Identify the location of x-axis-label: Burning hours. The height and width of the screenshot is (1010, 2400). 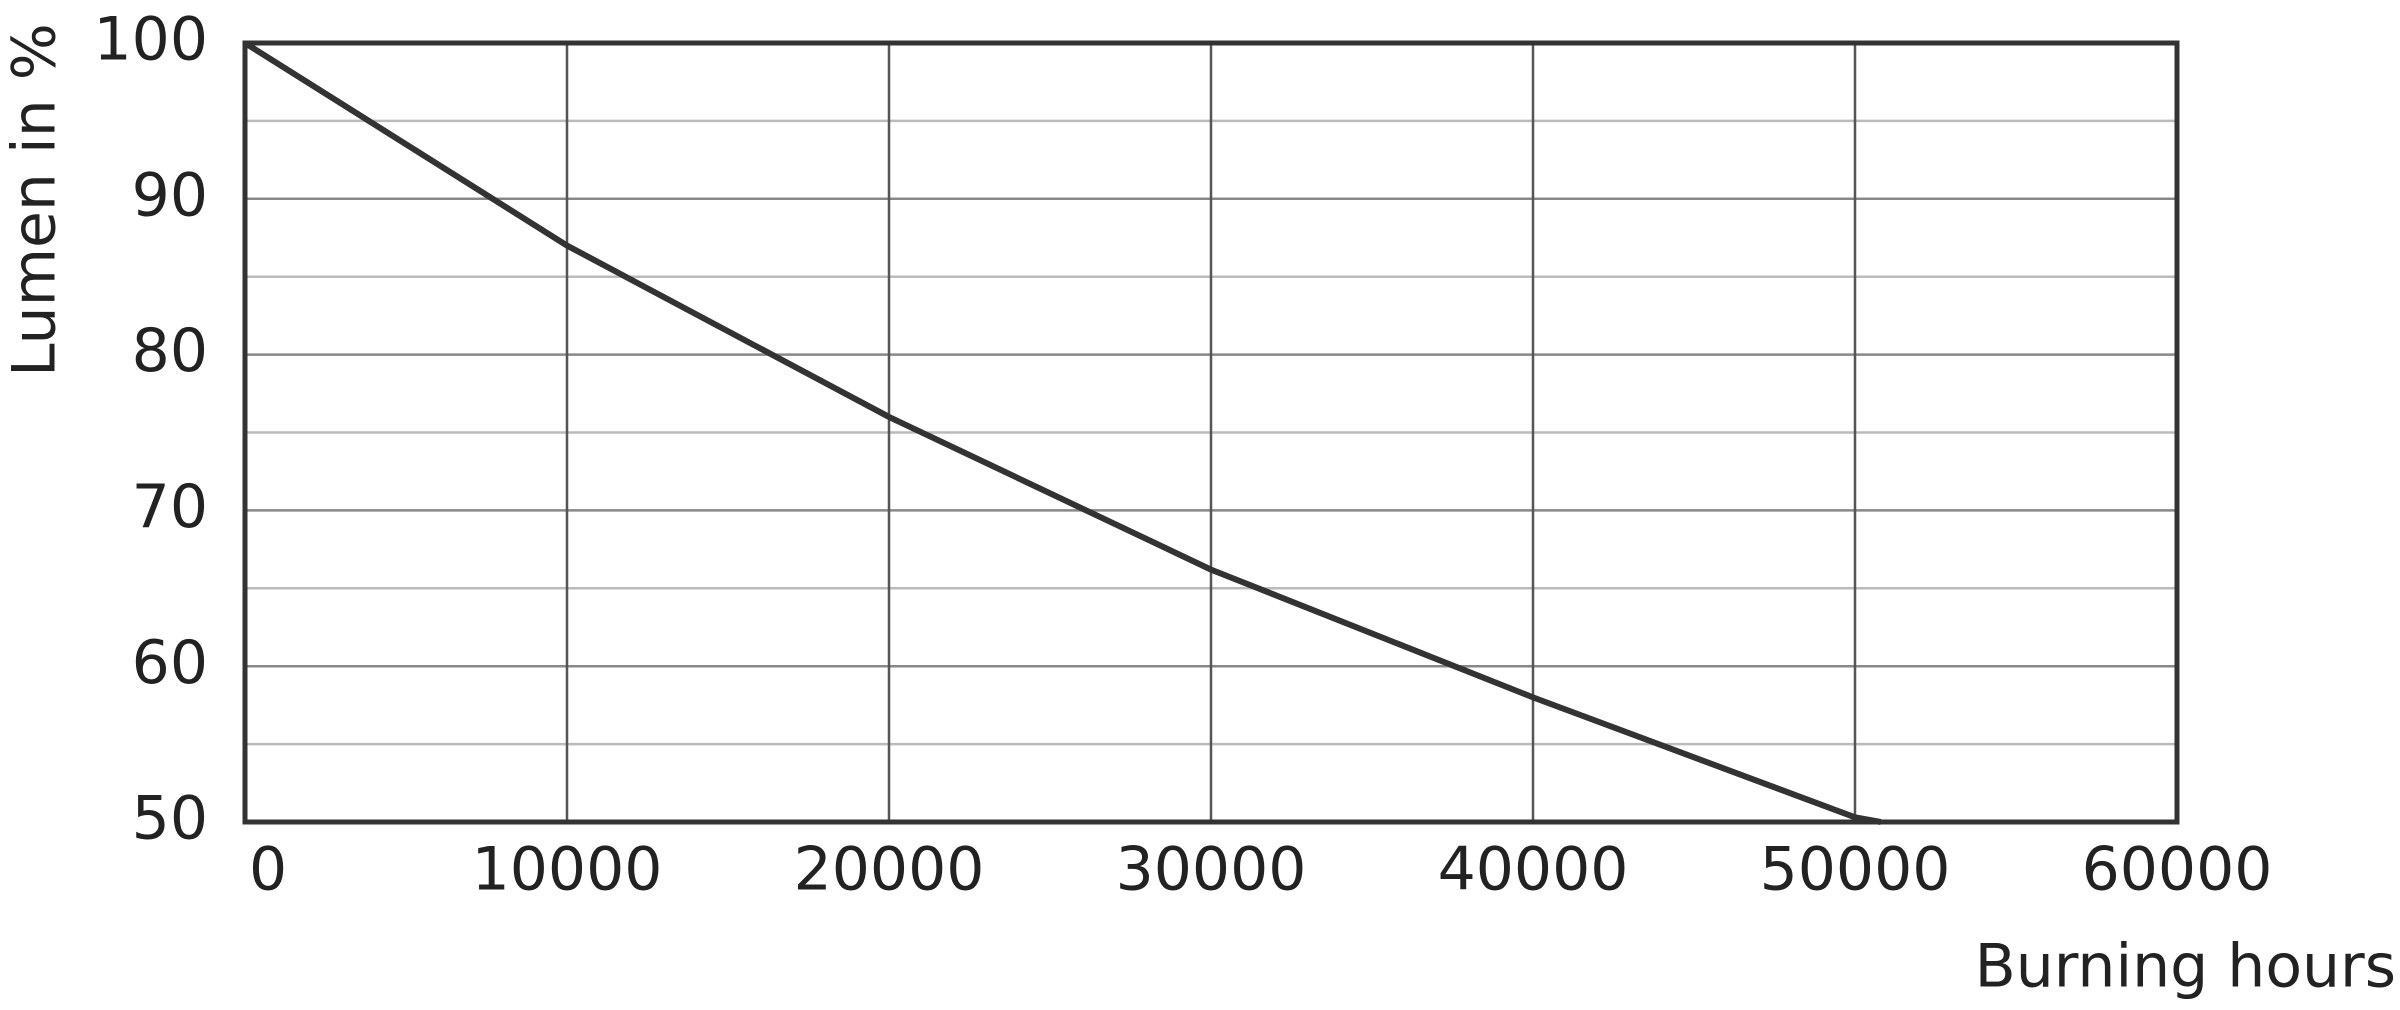
(2185, 967).